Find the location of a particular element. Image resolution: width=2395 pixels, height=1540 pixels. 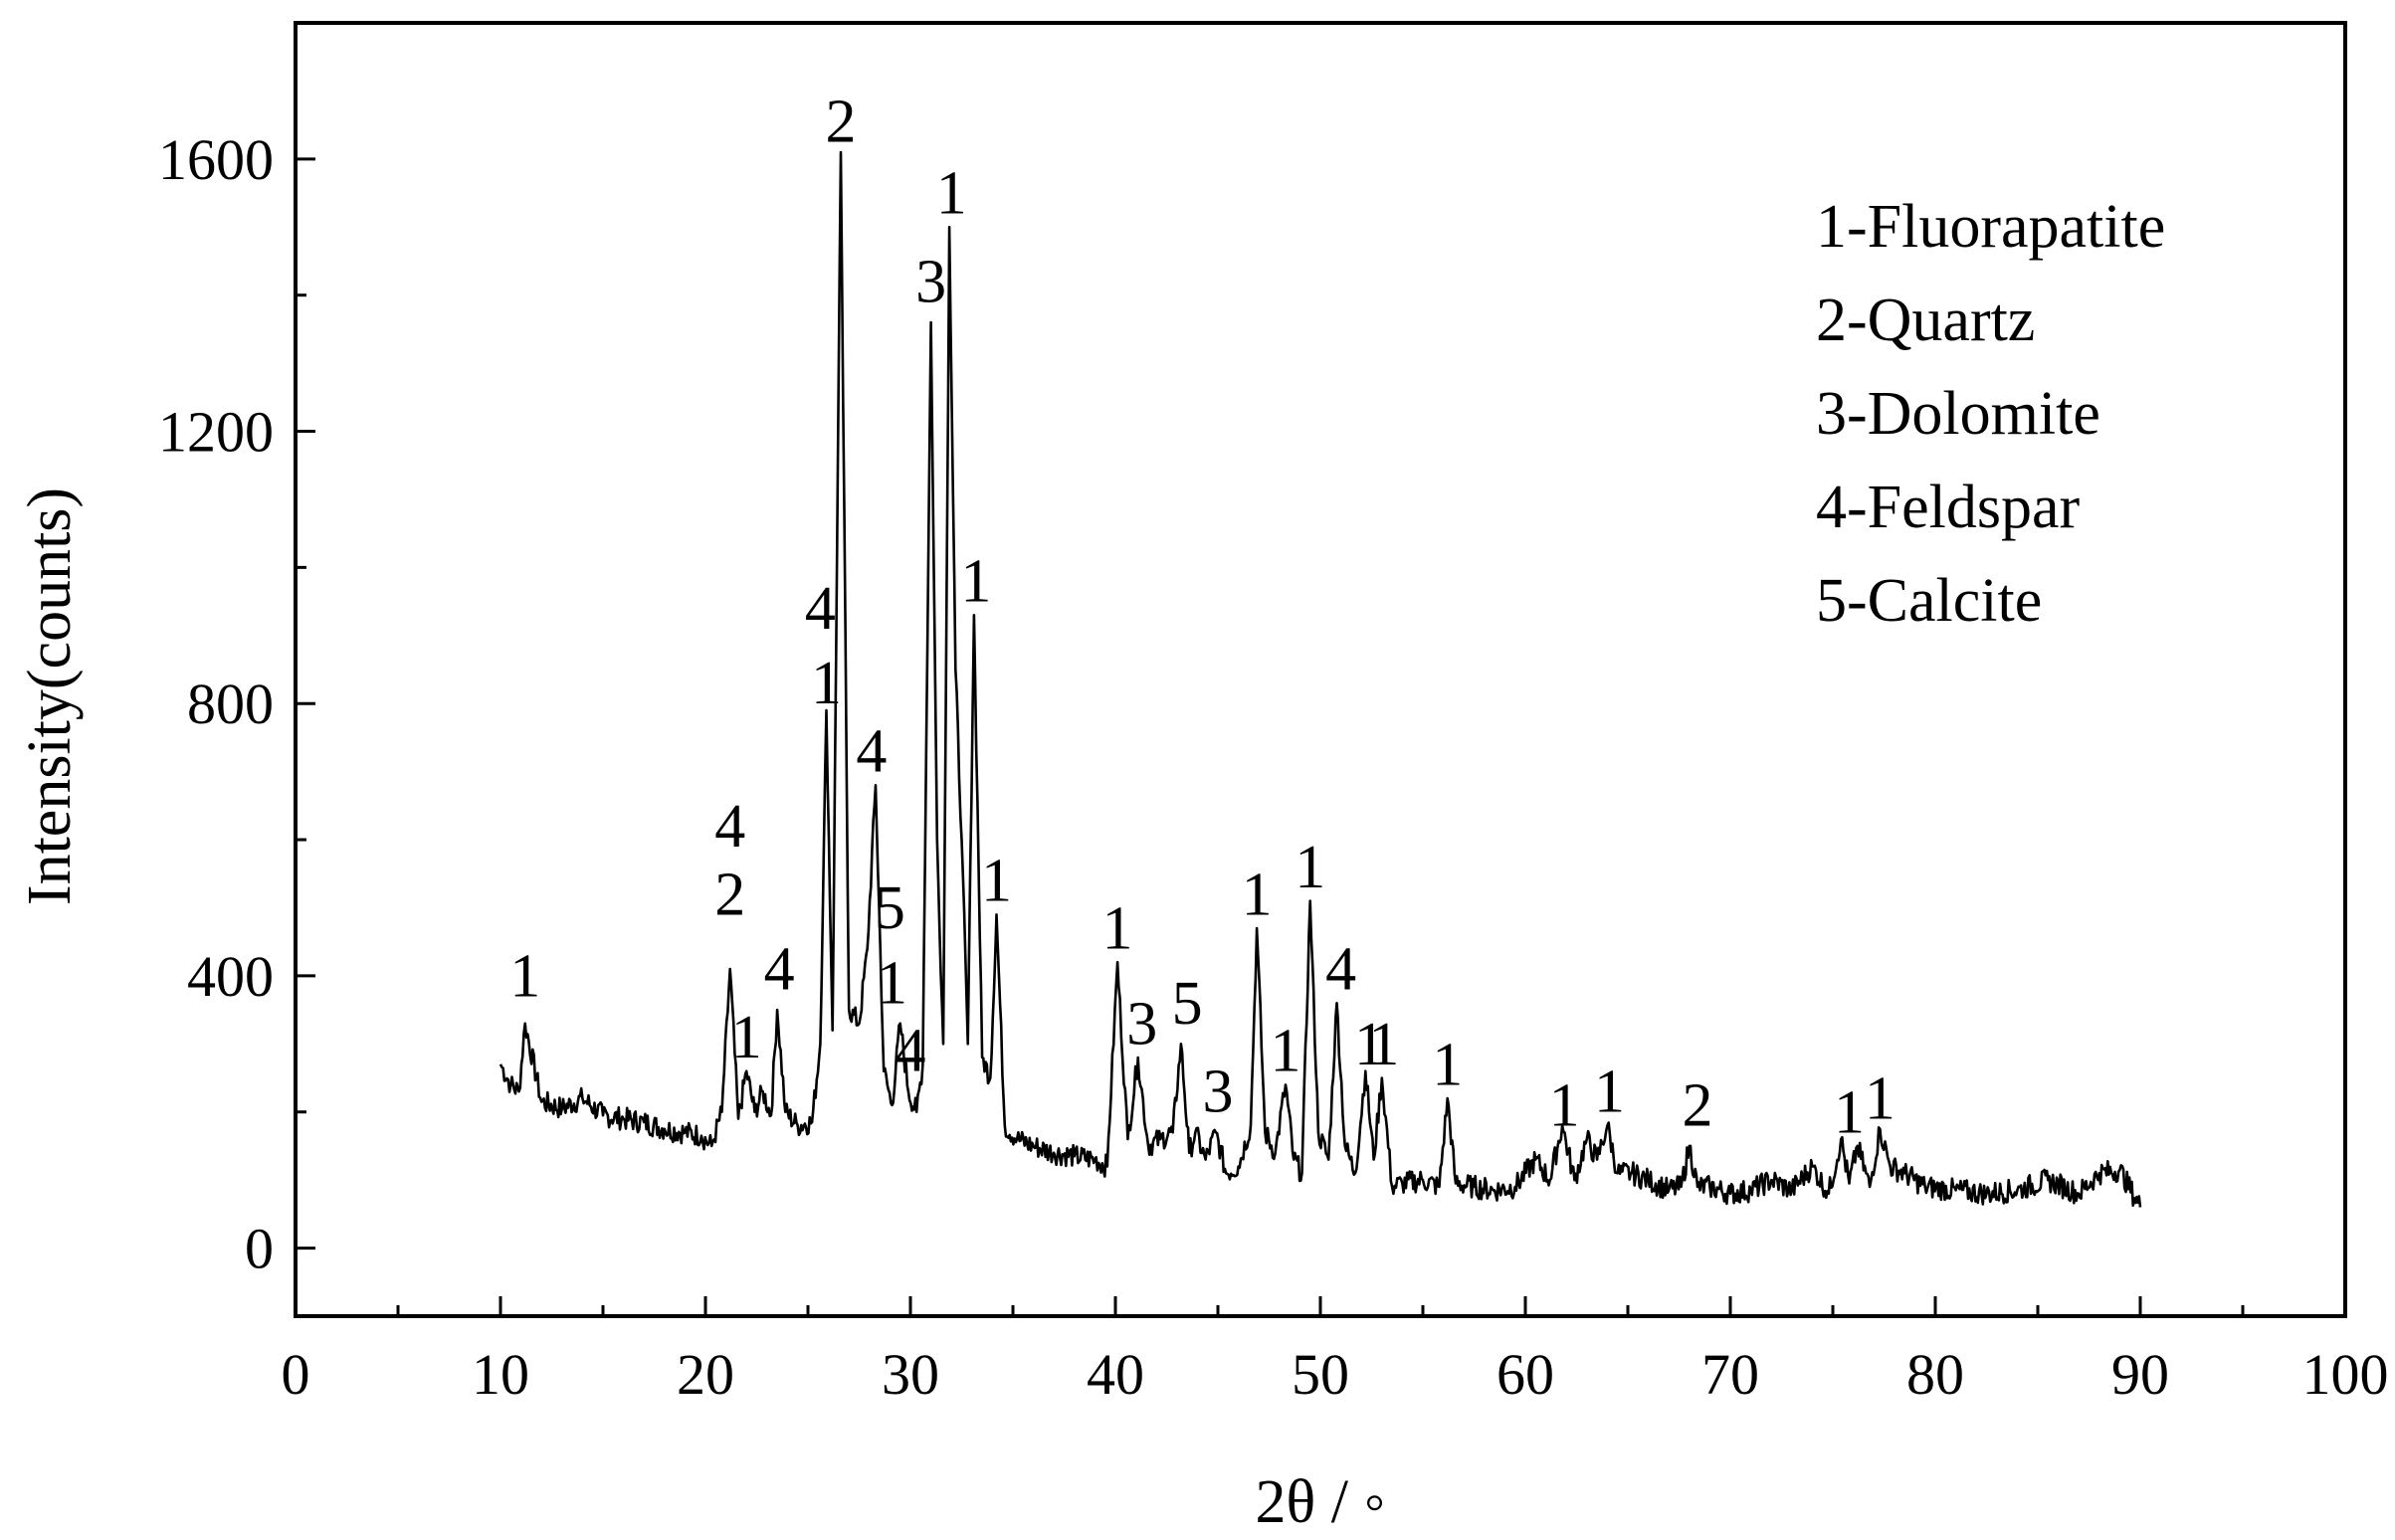

x-tick-label: 0 is located at coordinates (296, 1374).